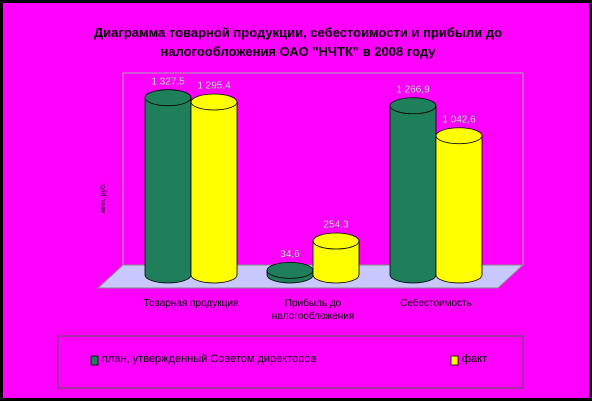 The height and width of the screenshot is (401, 592). I want to click on legend-box, so click(290, 362).